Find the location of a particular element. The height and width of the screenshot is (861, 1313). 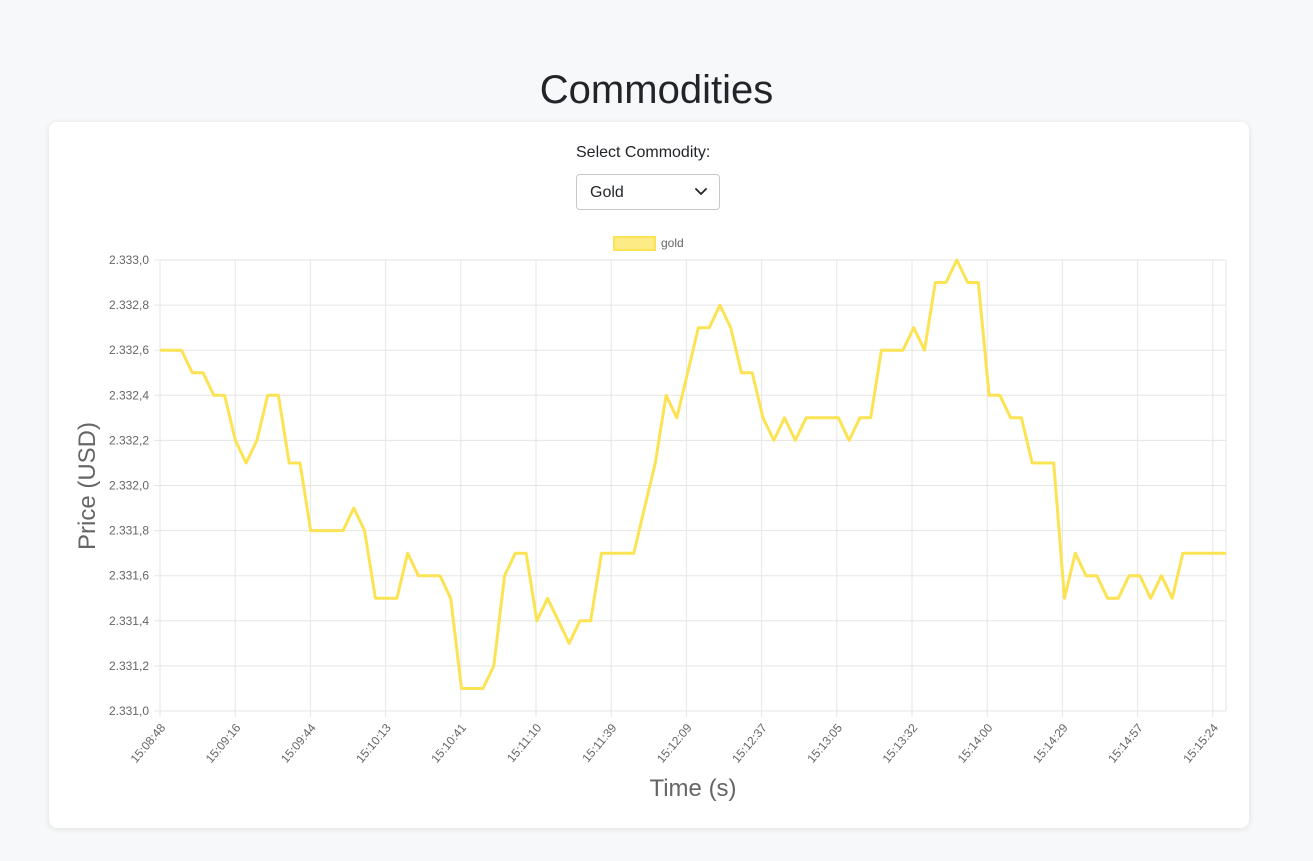

x-tick-label: 15:13:32 is located at coordinates (900, 743).